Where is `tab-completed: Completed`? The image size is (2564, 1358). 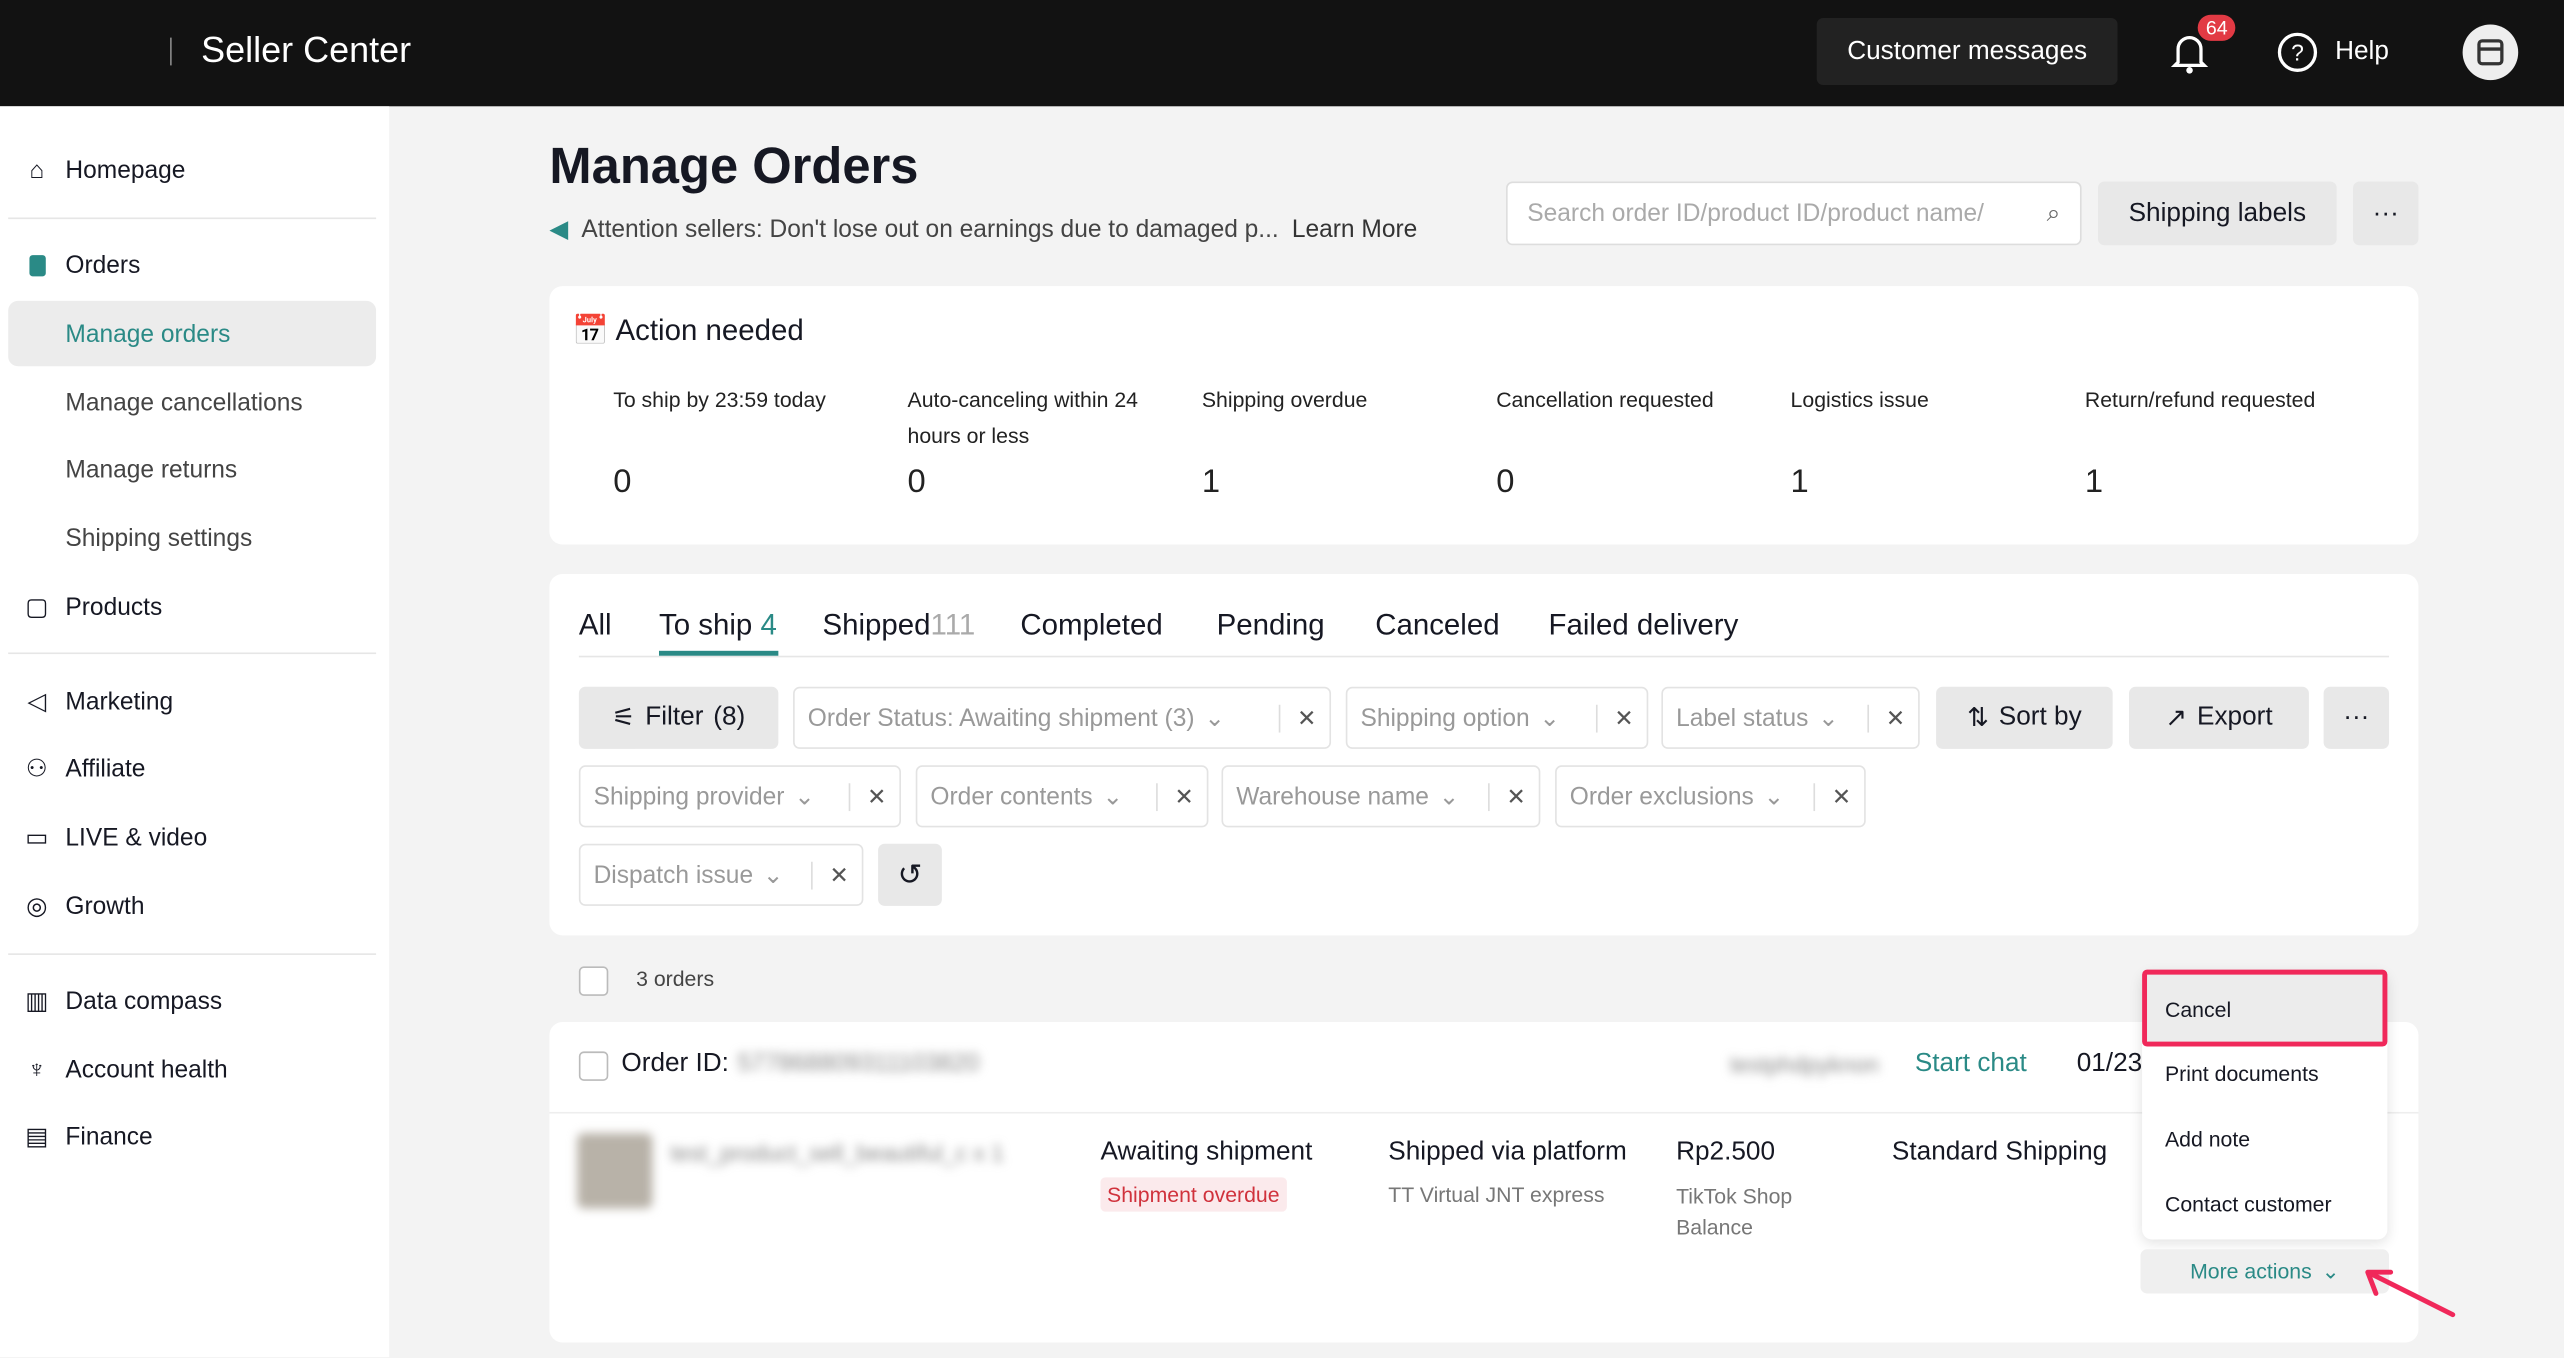
tab-completed: Completed is located at coordinates (1091, 624).